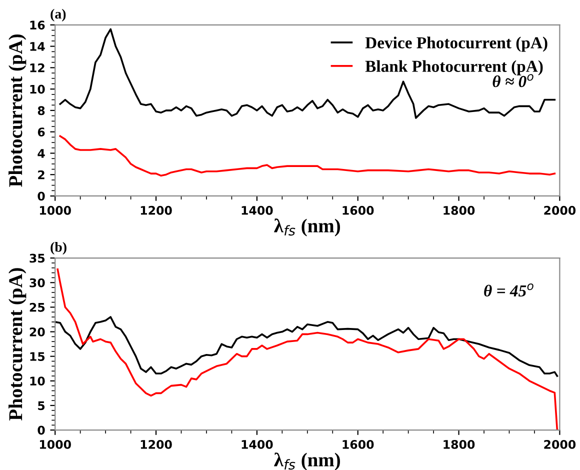 The image size is (580, 470). What do you see at coordinates (41, 153) in the screenshot?
I see `y-tick-label: 4` at bounding box center [41, 153].